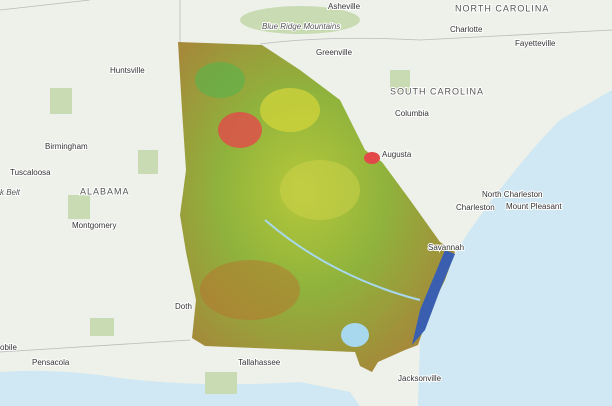 This screenshot has height=406, width=612. Describe the element at coordinates (342, 260) in the screenshot. I see `river` at that location.